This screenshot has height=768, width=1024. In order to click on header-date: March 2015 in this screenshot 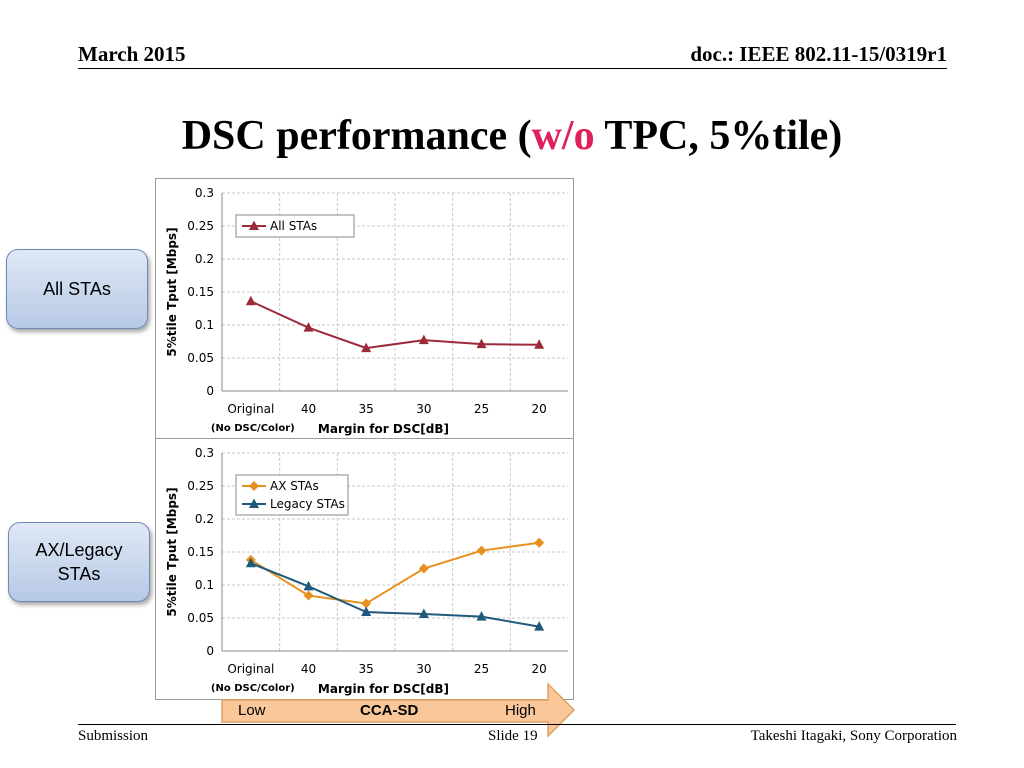, I will do `click(132, 54)`.